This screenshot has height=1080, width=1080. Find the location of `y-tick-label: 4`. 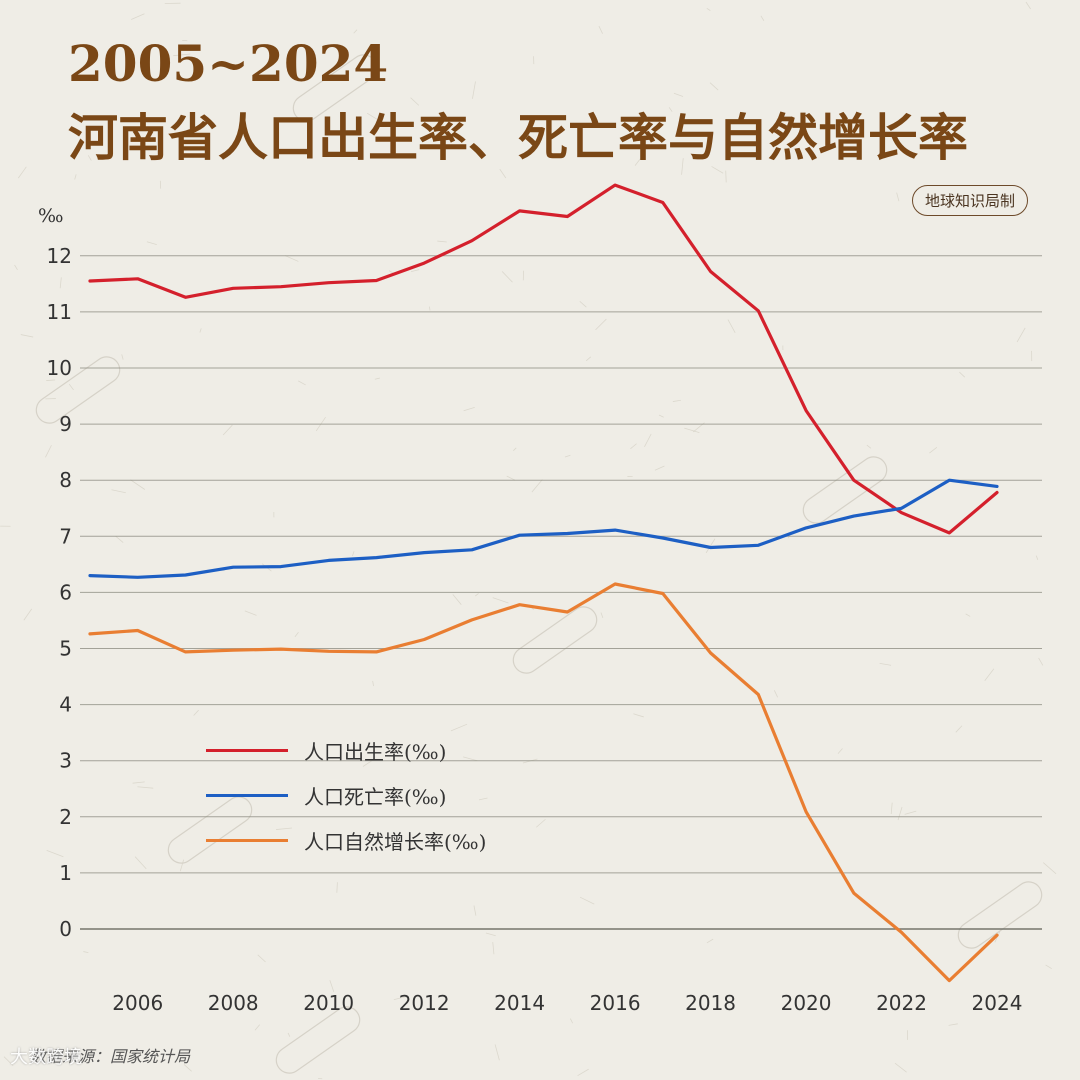

y-tick-label: 4 is located at coordinates (65, 705).